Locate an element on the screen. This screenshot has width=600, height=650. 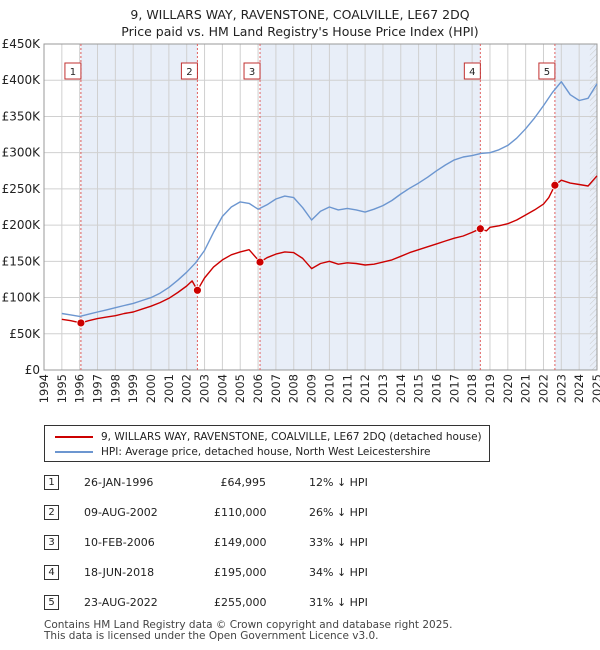
x-tick-label: 2018 is located at coordinates (472, 388).